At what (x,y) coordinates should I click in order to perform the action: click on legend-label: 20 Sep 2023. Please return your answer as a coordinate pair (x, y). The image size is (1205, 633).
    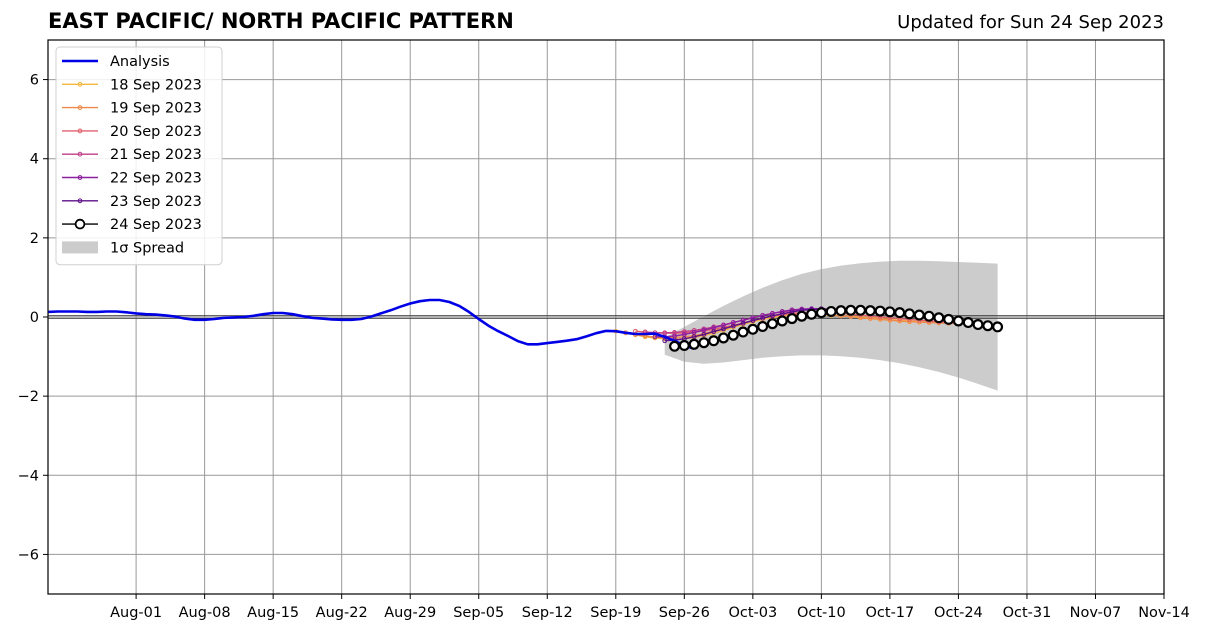
    Looking at the image, I should click on (156, 132).